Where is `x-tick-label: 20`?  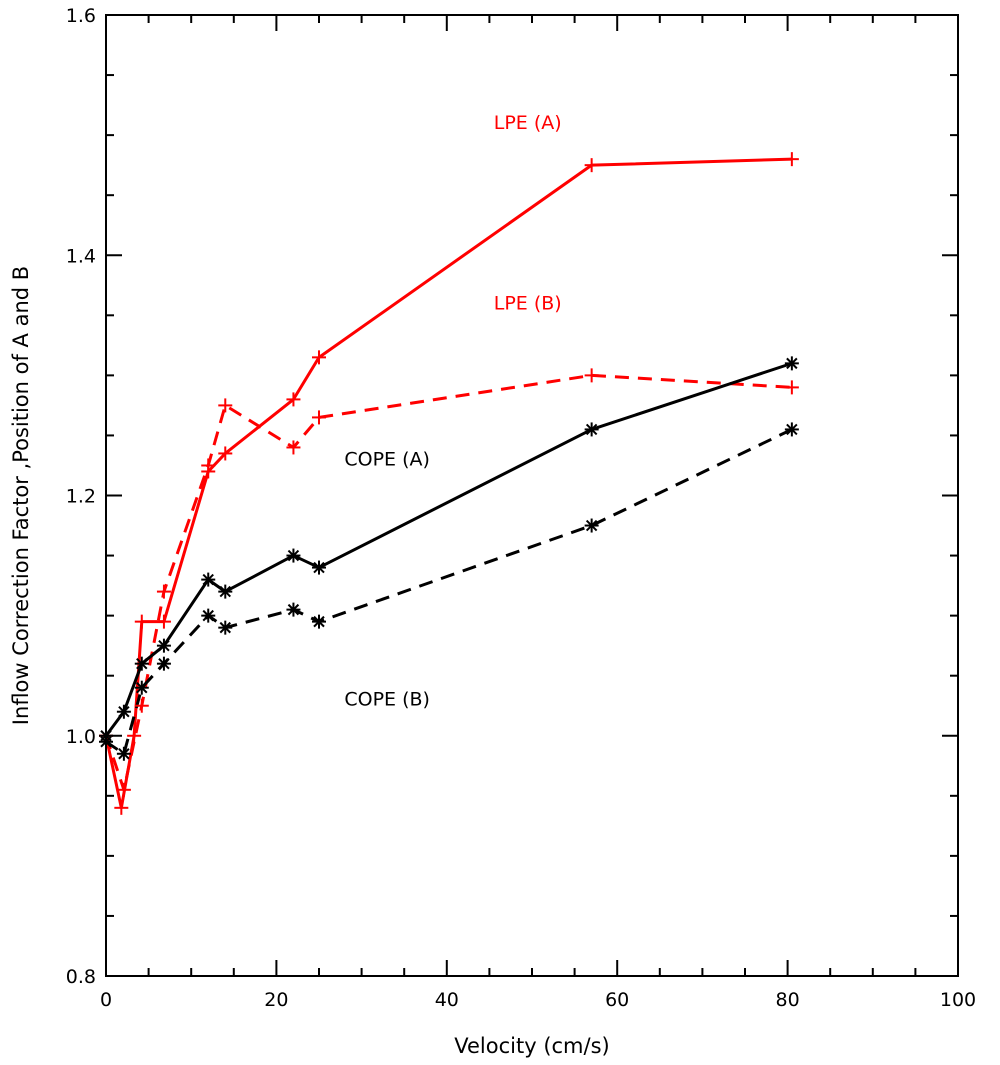
x-tick-label: 20 is located at coordinates (276, 1000).